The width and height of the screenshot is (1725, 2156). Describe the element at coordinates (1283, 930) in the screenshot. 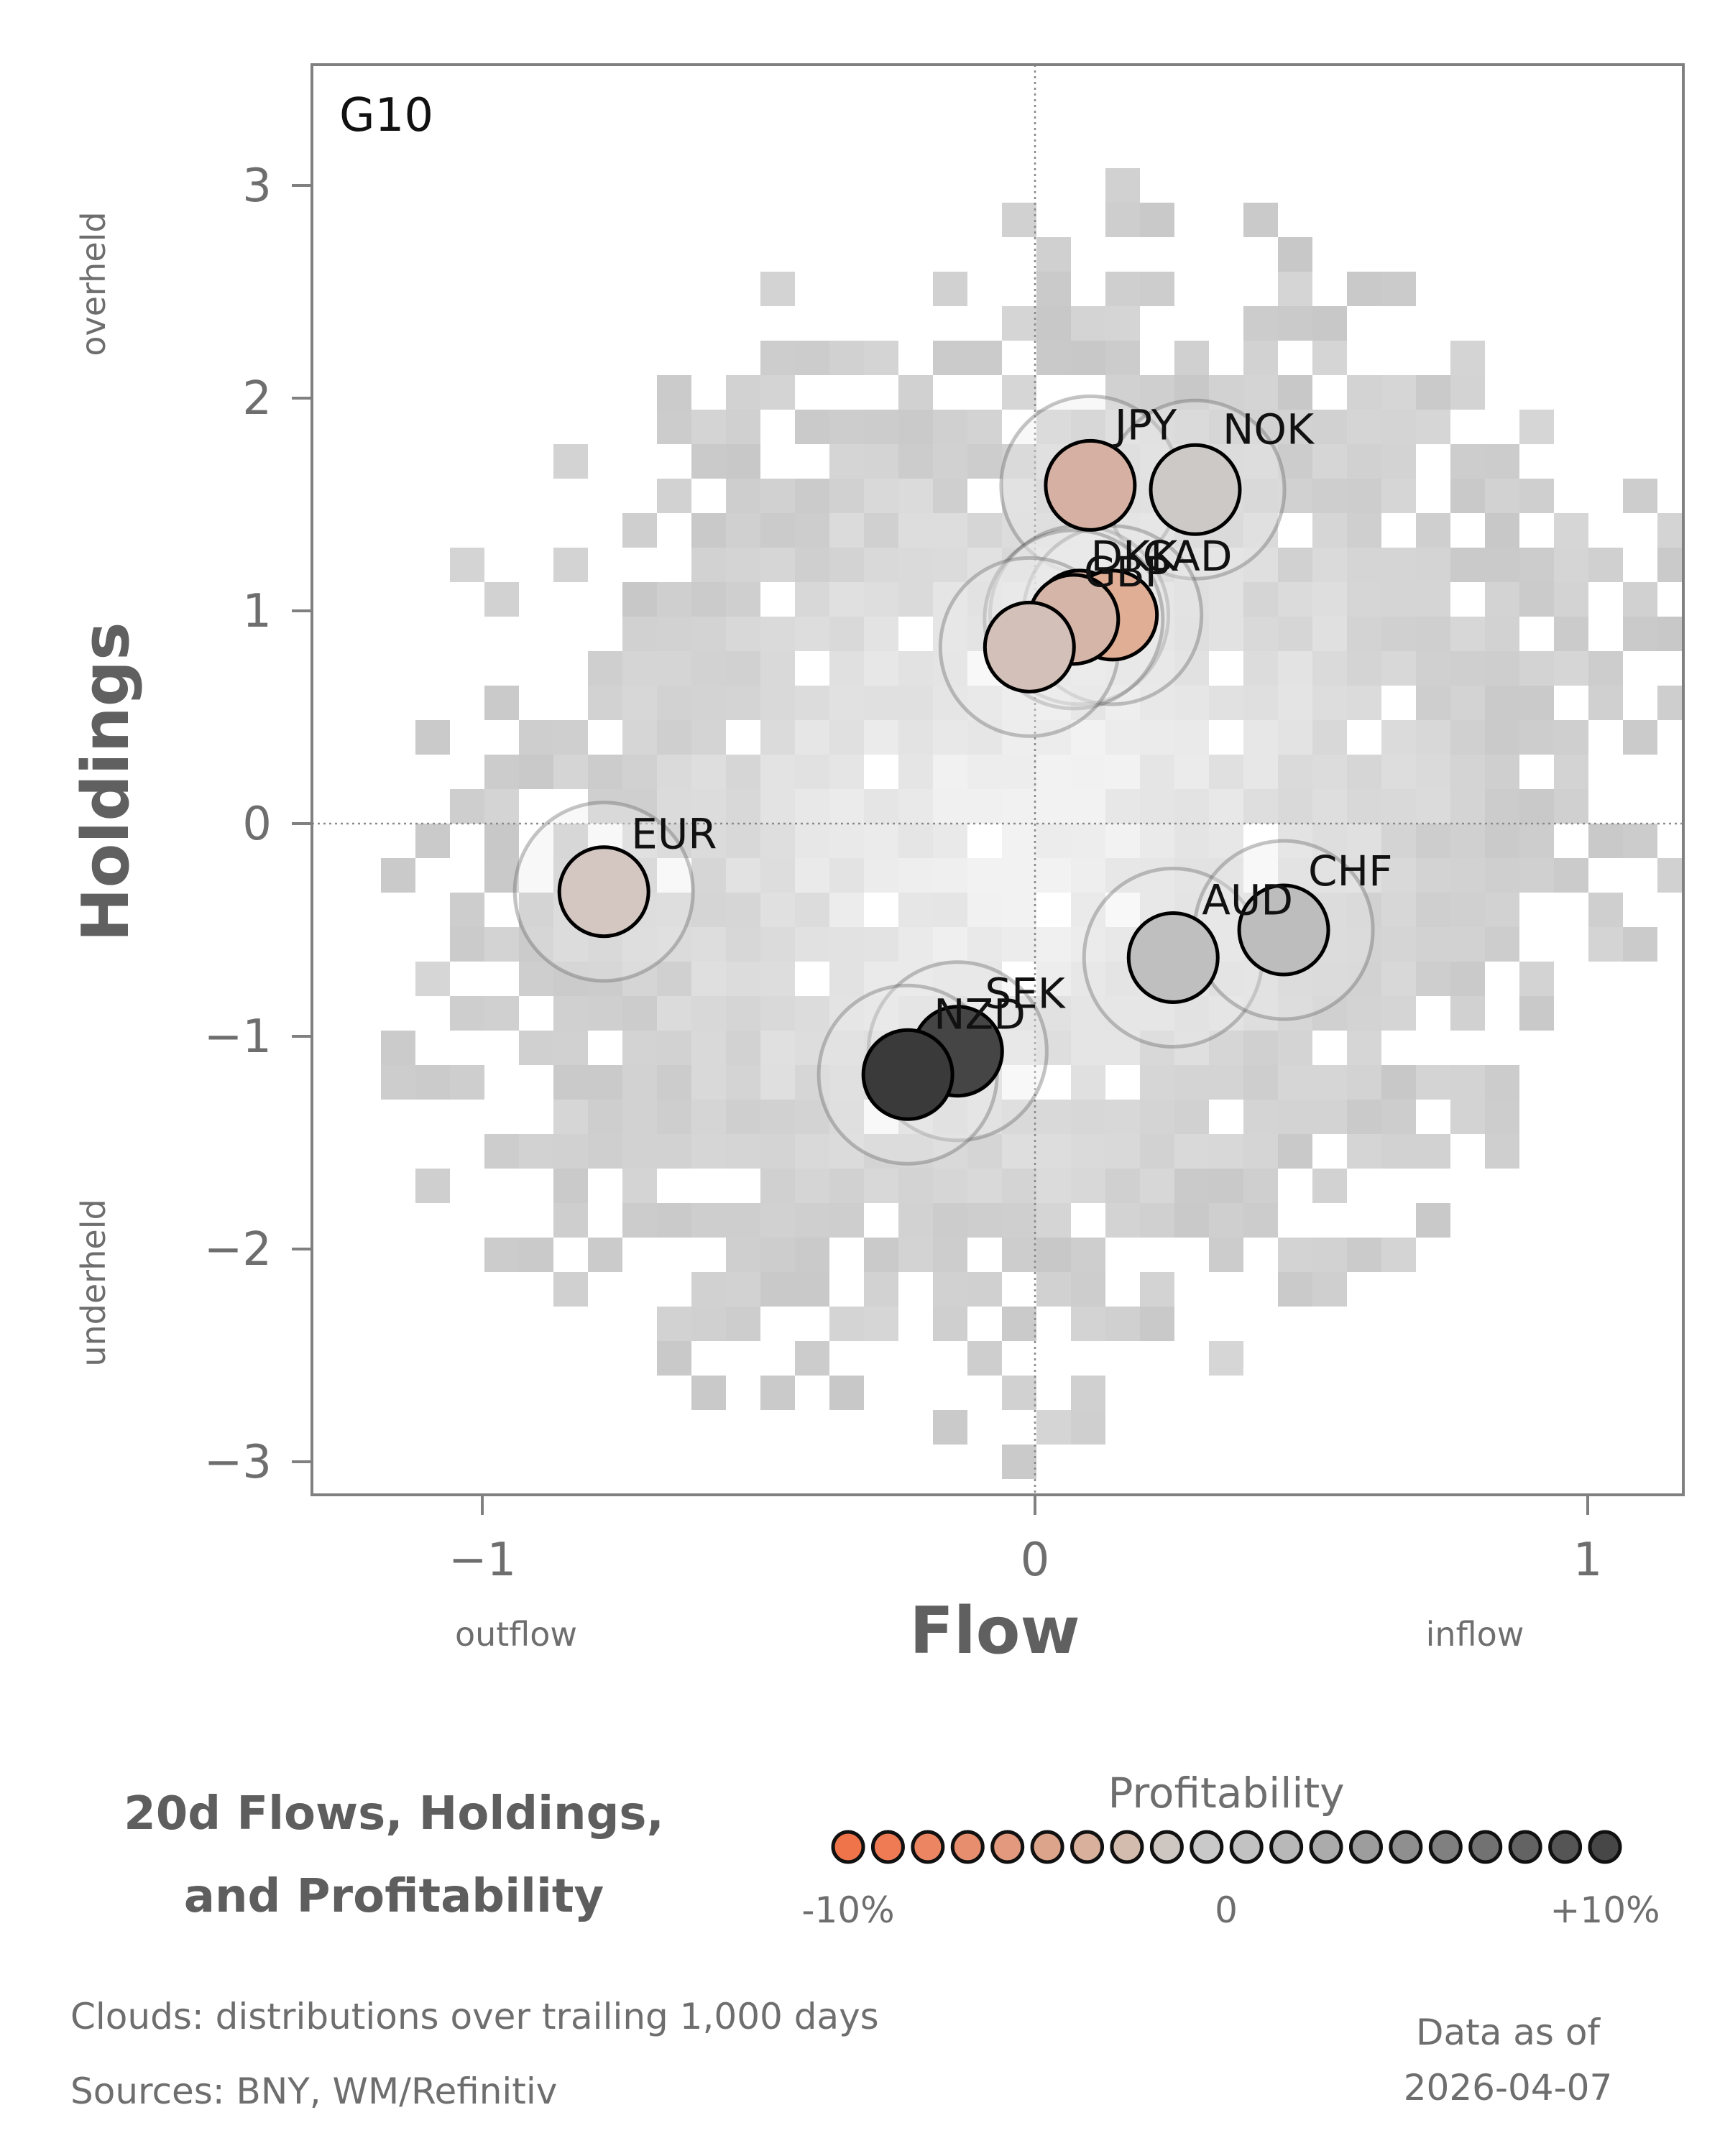

I see `data-point` at that location.